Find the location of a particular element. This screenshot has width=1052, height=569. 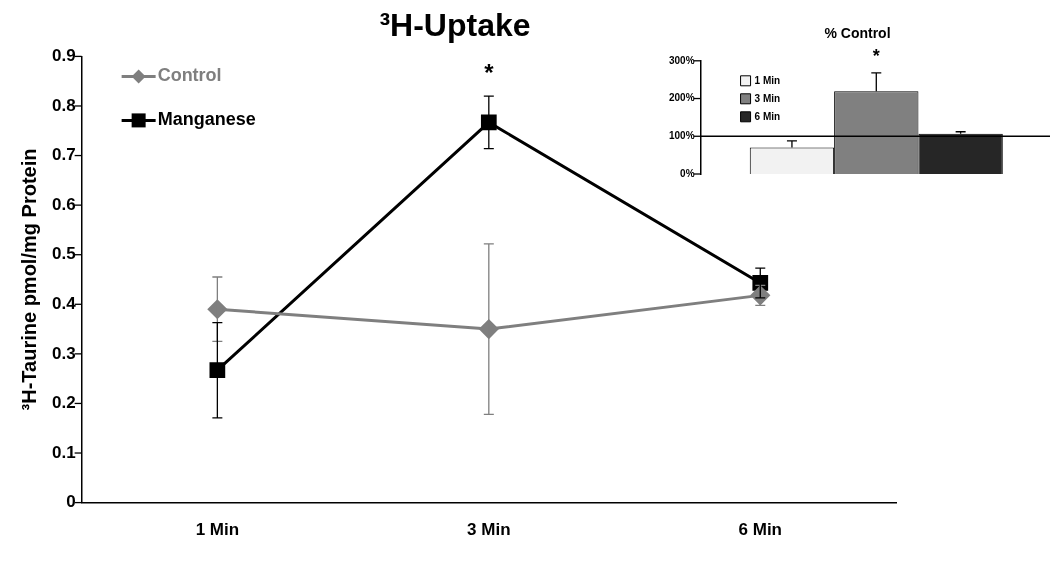

y-tick-label: 0 is located at coordinates (71, 502).